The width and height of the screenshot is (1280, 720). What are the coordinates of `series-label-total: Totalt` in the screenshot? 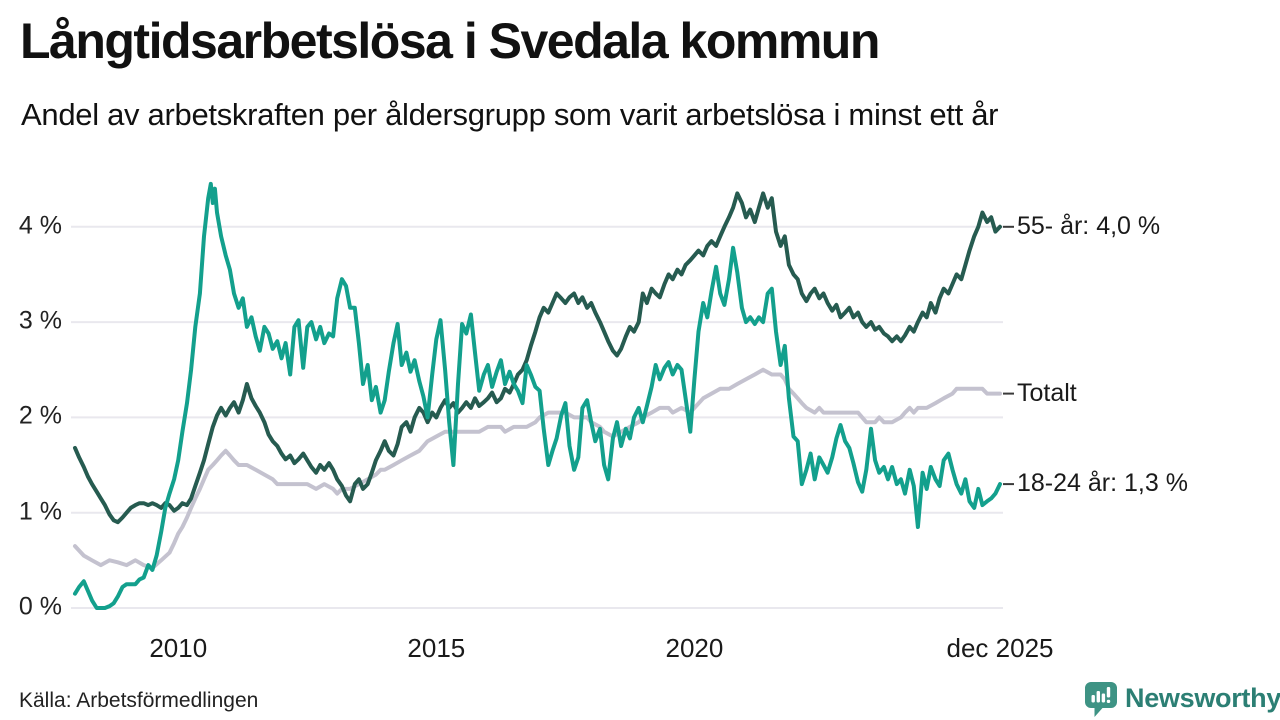 It's located at (1047, 392).